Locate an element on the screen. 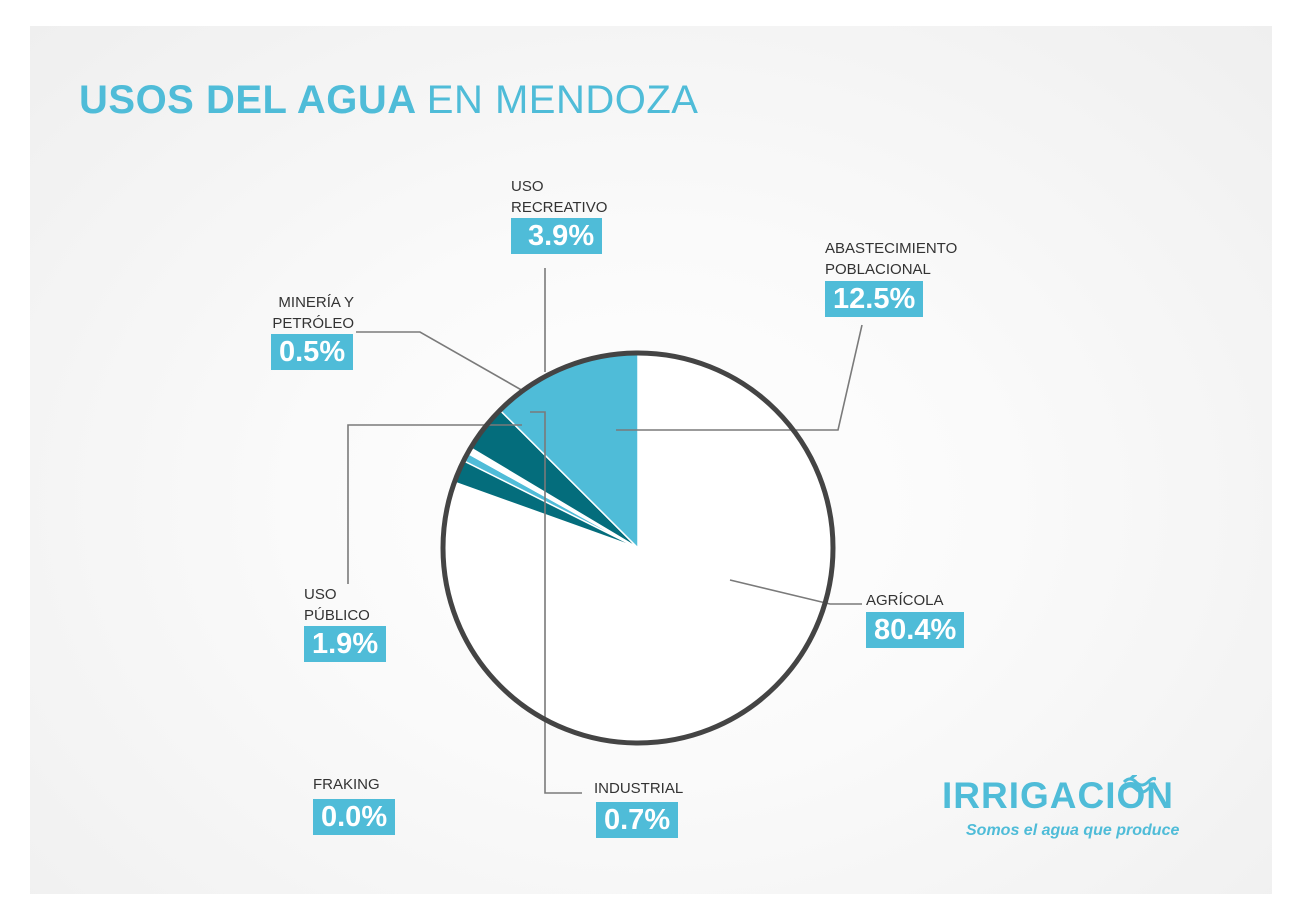 This screenshot has height=919, width=1300. label-abastecimiento: ABASTECIMIENTO POBLACIONAL is located at coordinates (891, 259).